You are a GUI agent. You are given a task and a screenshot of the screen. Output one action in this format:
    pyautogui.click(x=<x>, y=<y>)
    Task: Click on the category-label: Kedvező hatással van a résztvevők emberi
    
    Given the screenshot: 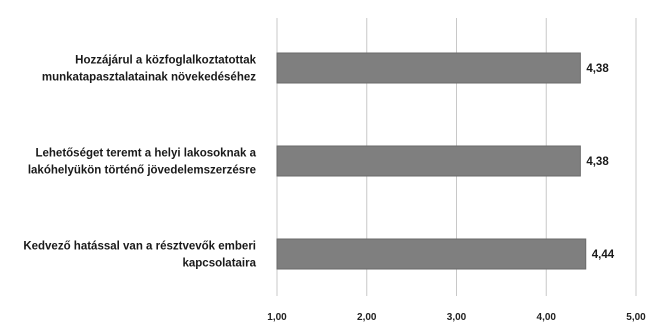 What is the action you would take?
    pyautogui.click(x=139, y=247)
    